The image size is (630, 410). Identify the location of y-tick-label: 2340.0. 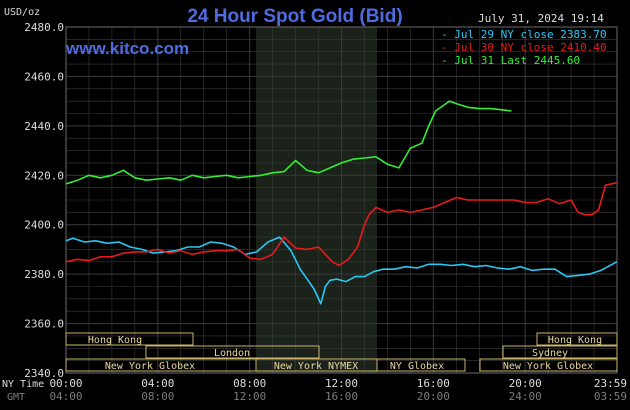
(44, 373).